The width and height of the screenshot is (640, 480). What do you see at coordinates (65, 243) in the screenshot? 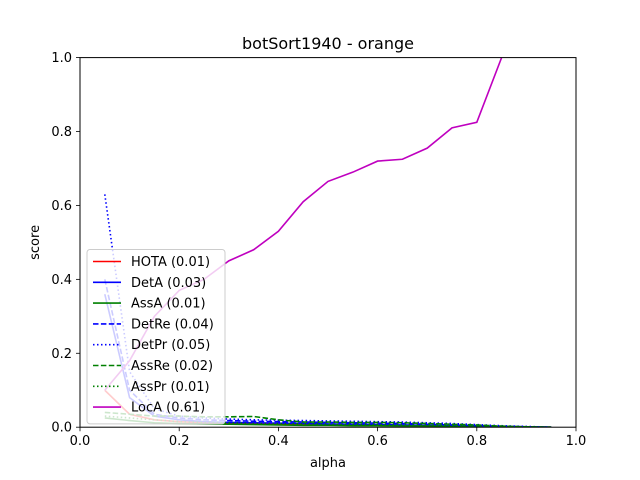
I see `y-axis: 0.0 0.2 0.4 0.6 0.8 1.0` at bounding box center [65, 243].